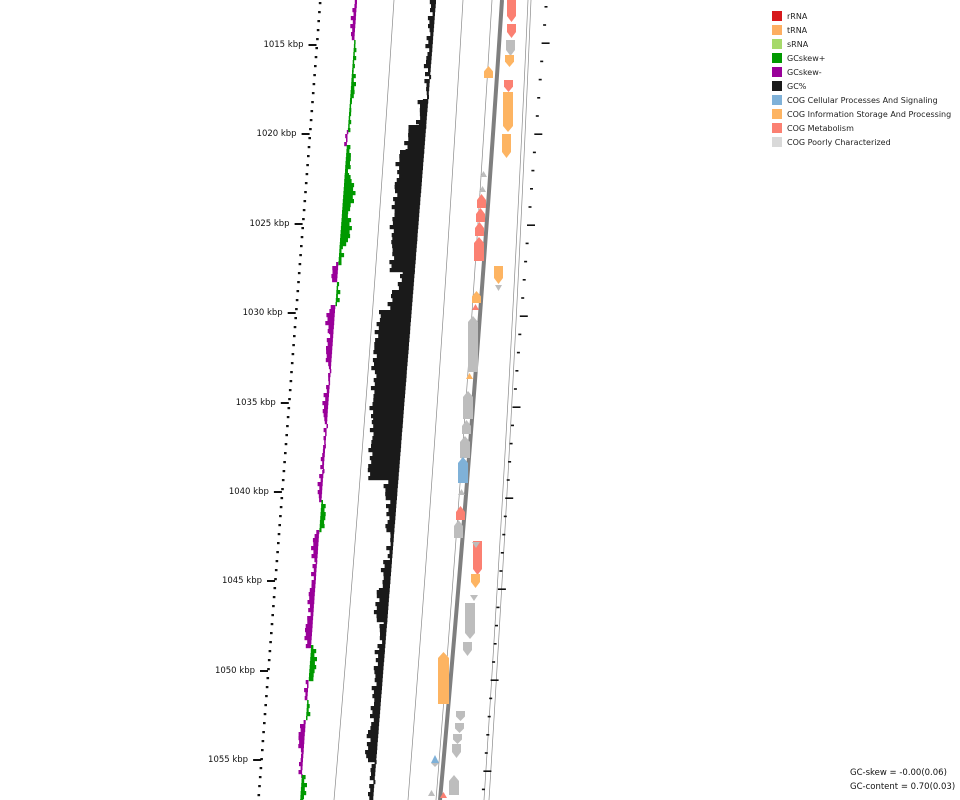 The image size is (960, 800). I want to click on legend-item-gcskew-plus: GCskew+, so click(861, 58).